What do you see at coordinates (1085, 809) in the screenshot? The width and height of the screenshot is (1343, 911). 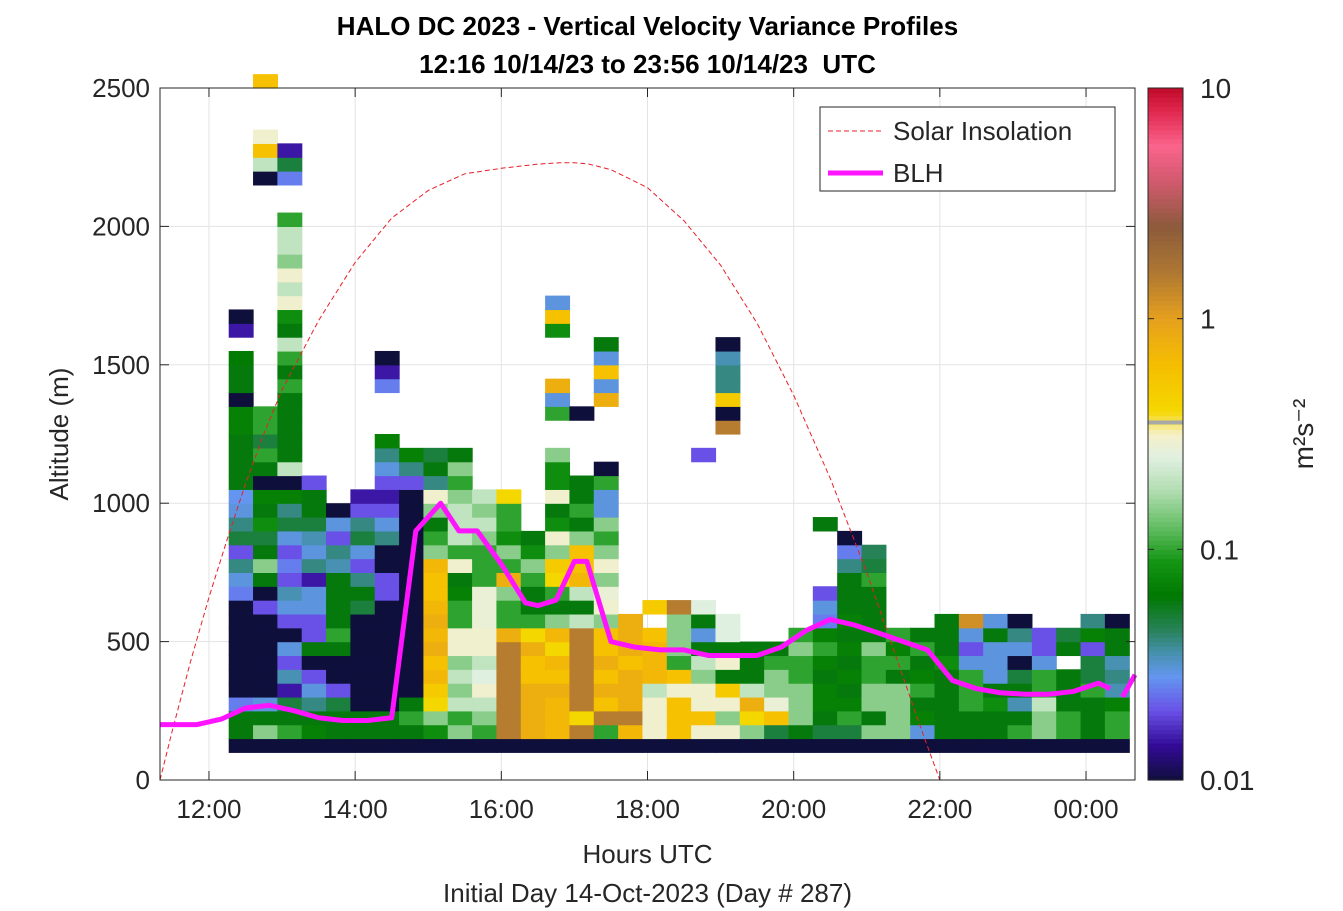 I see `x-tick-label: 00:00` at bounding box center [1085, 809].